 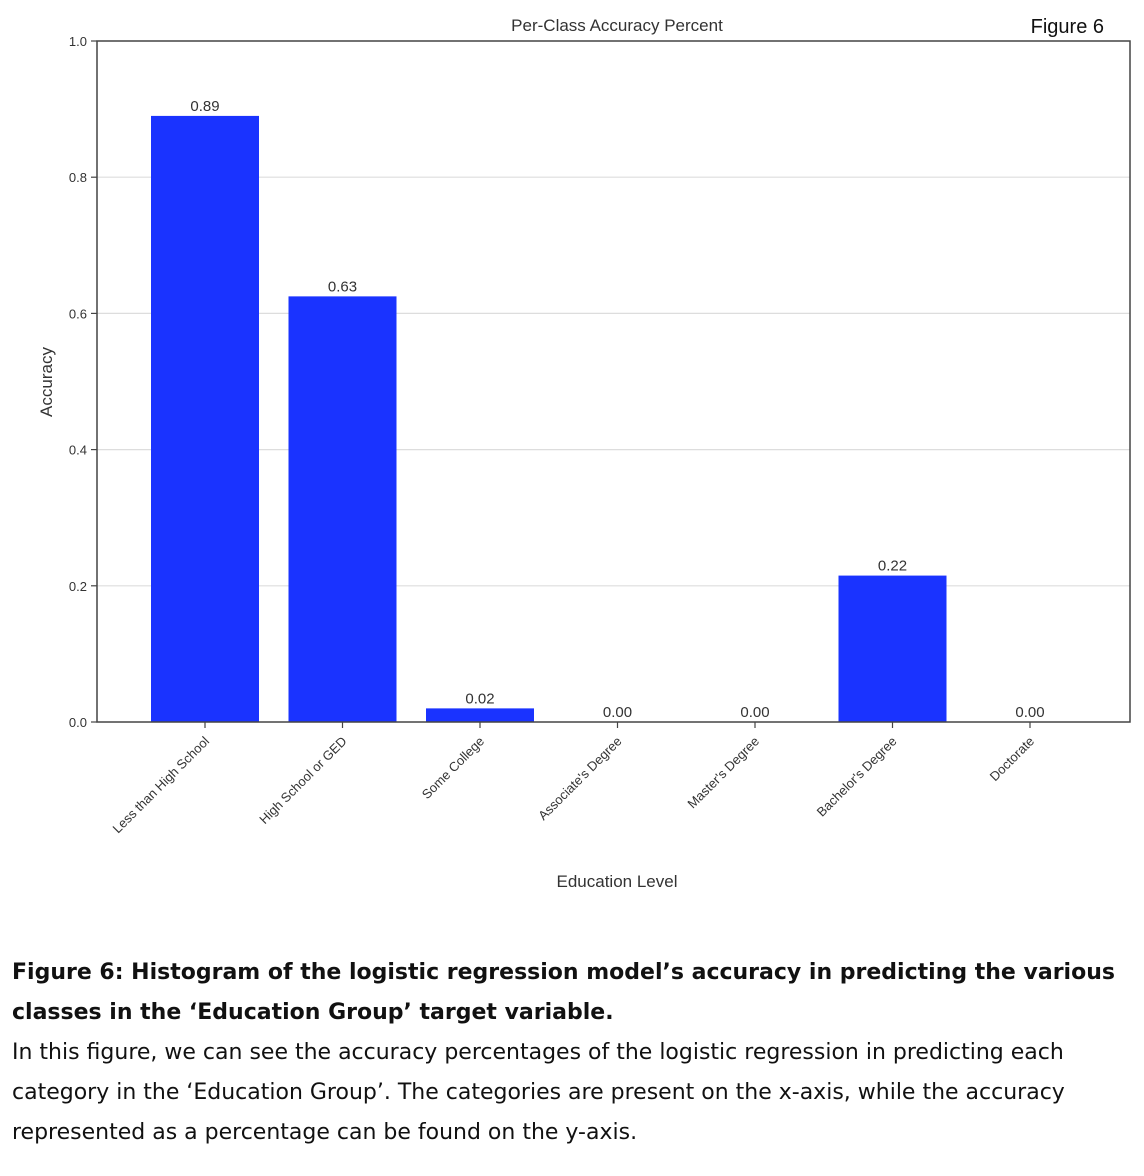 I want to click on y-axis-ticks: 0.0 0.2 0.4 0.6 0.8 1.0, so click(x=83, y=382).